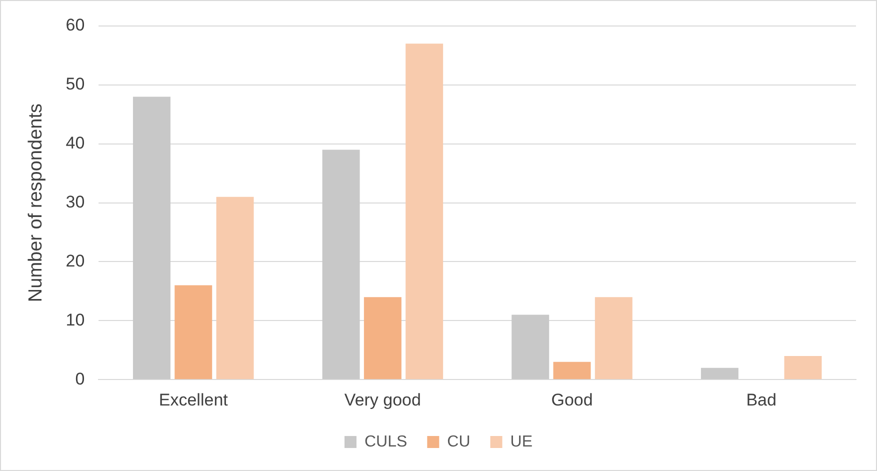 This screenshot has height=471, width=877. I want to click on x-tick-label: Very good, so click(382, 400).